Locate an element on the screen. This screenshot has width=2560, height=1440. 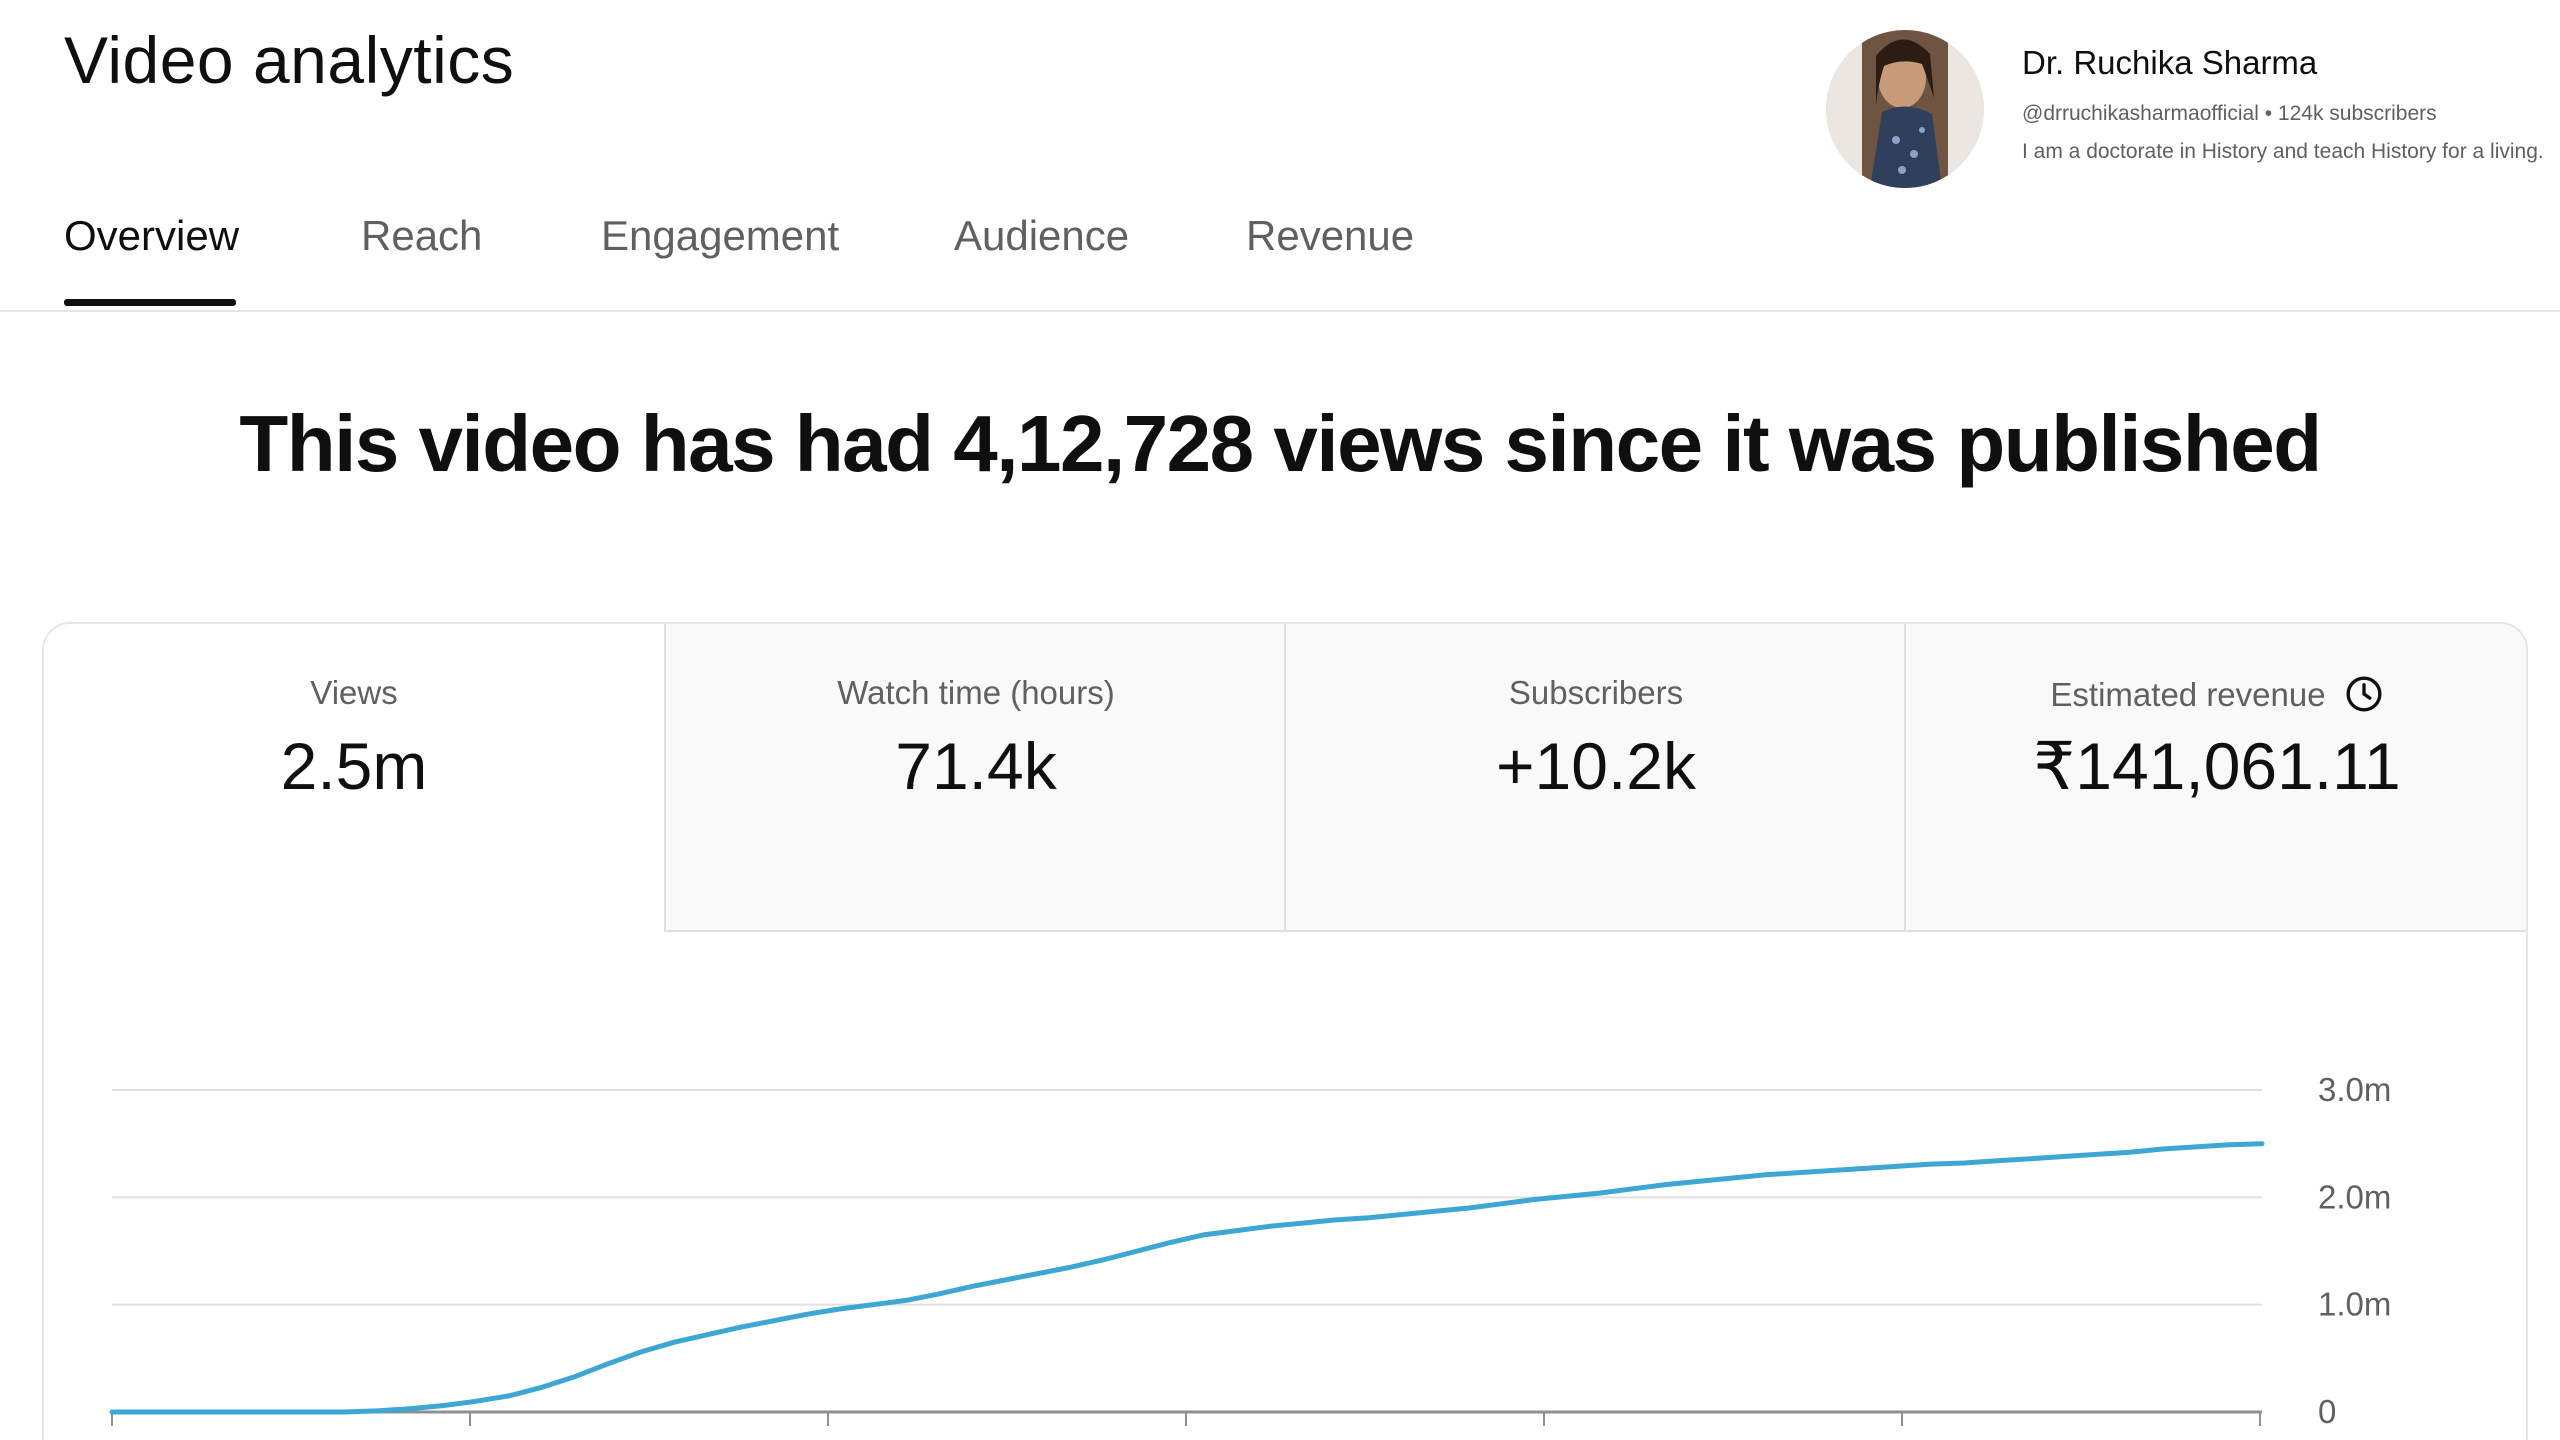
metric-subscribers: Subscribers +10.2k is located at coordinates (1595, 778).